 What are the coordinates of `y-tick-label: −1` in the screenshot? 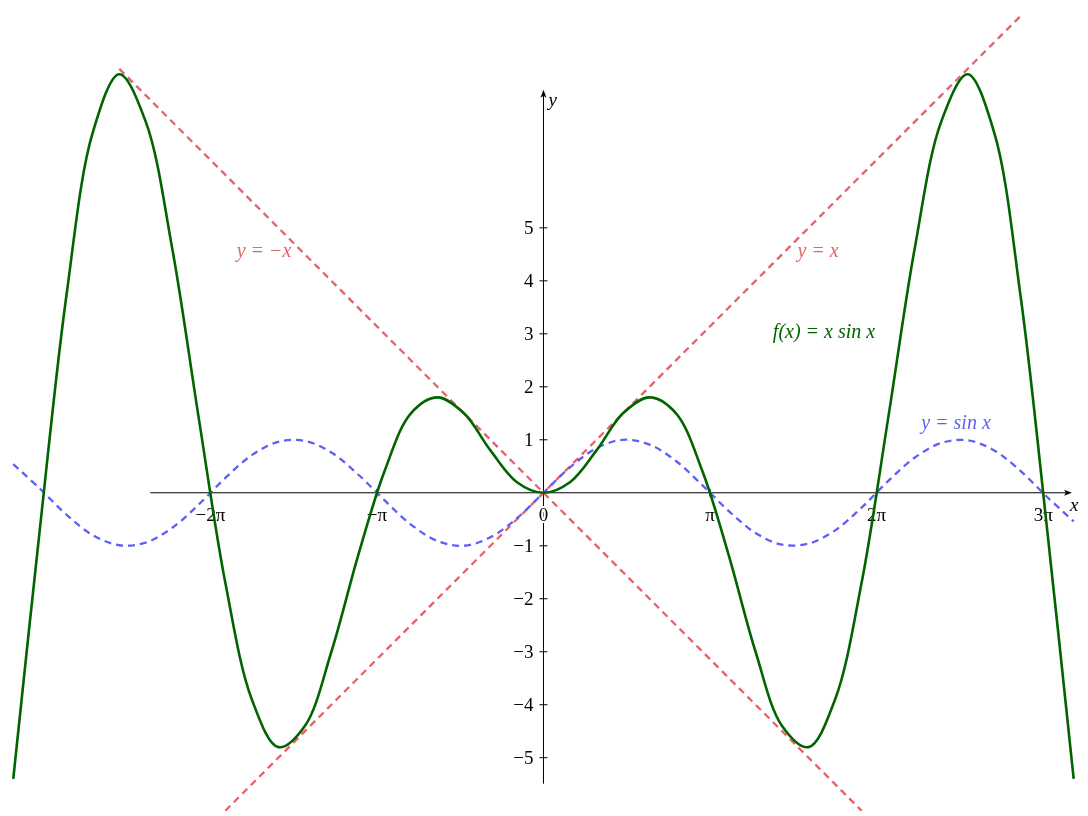 It's located at (523, 545).